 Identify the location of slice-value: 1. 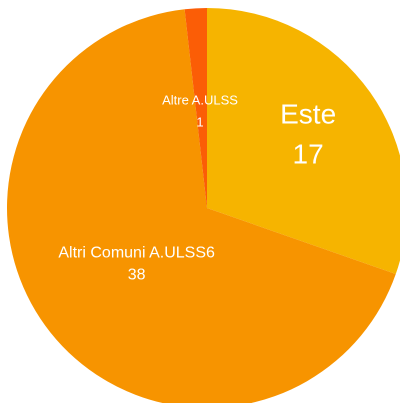
(199, 121).